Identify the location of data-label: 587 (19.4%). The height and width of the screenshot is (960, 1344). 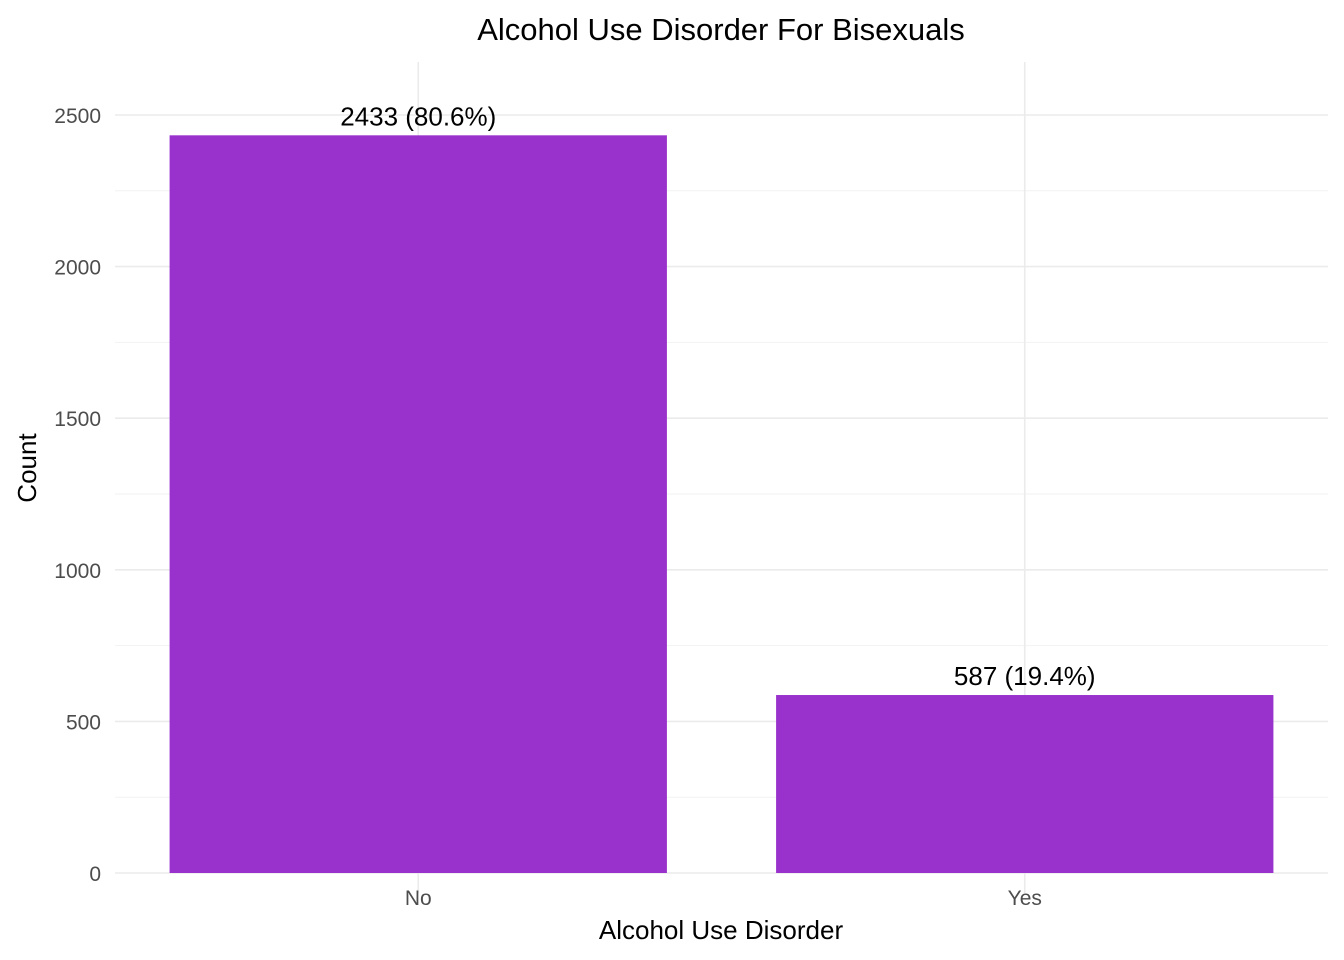
(1025, 676).